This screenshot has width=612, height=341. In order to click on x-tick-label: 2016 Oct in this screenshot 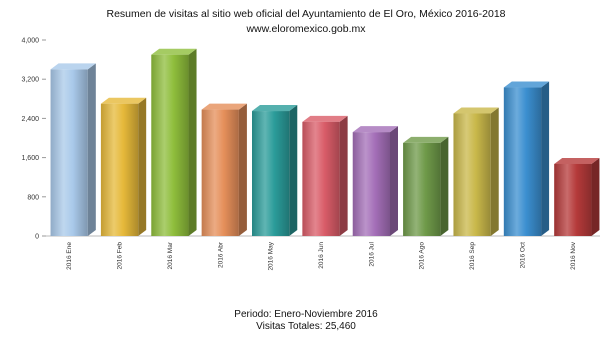, I will do `click(522, 255)`.